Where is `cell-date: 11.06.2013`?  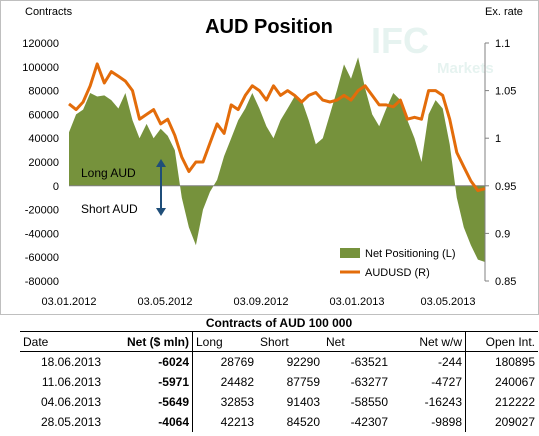
cell-date: 11.06.2013 is located at coordinates (71, 382).